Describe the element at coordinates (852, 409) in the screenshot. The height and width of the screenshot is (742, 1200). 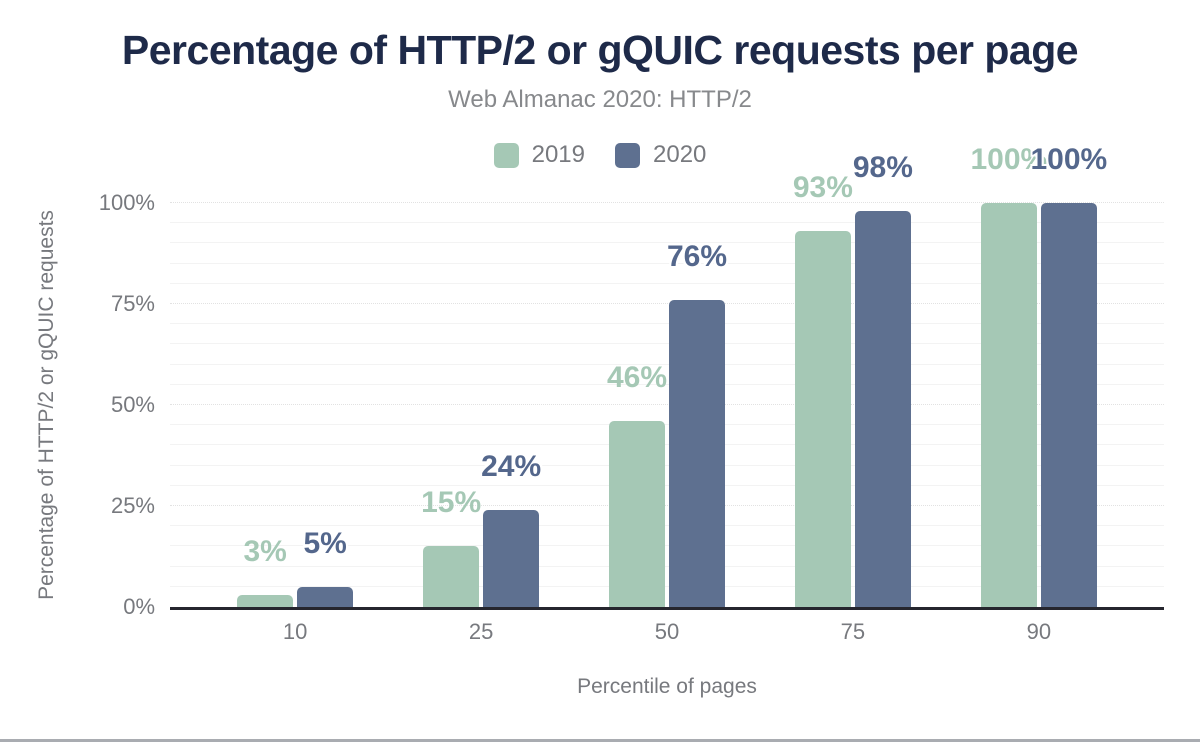
I see `bar-group-p75` at that location.